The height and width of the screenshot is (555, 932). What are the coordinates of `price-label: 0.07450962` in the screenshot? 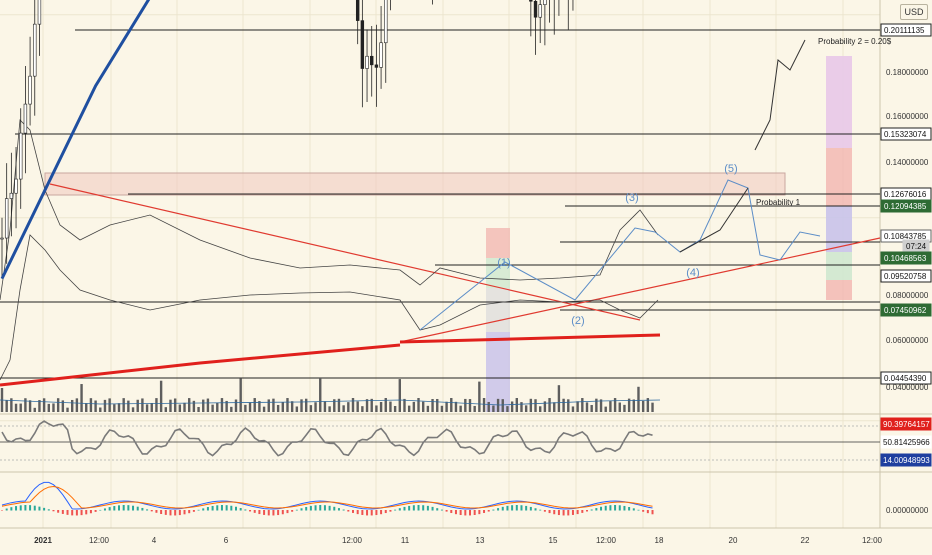 It's located at (905, 310).